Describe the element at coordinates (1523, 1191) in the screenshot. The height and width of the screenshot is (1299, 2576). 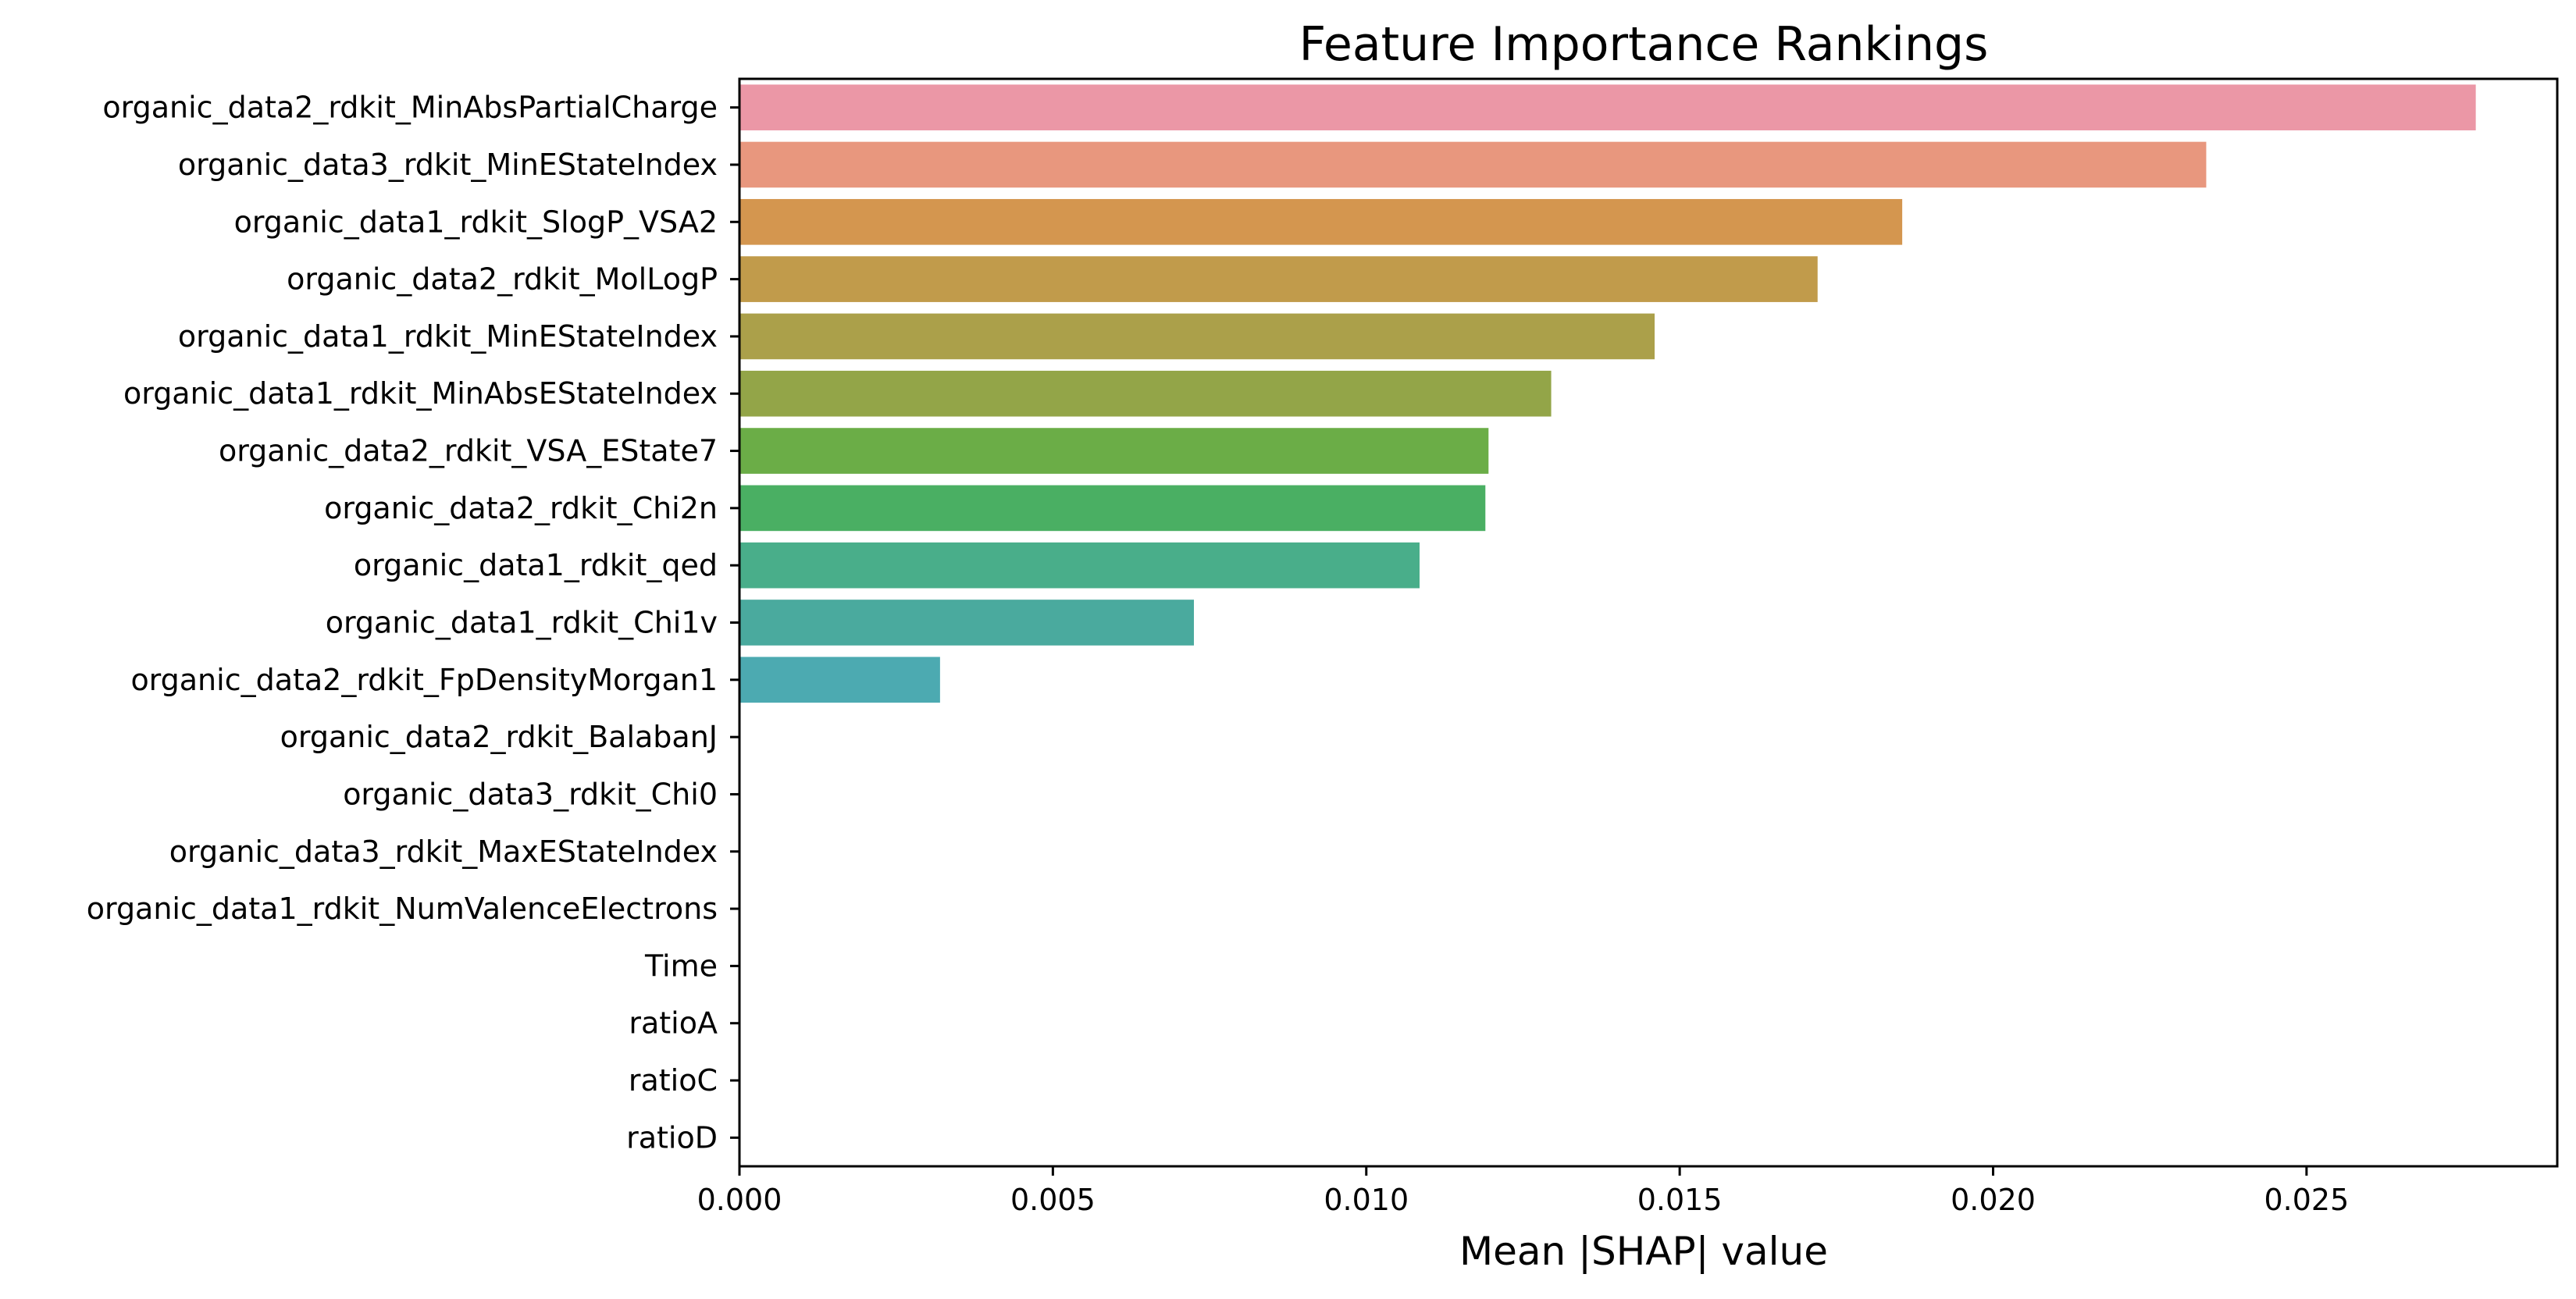
I see `x-axis-ticks: 0.000 0.005 0.010 0.015 0.020 0.025` at that location.